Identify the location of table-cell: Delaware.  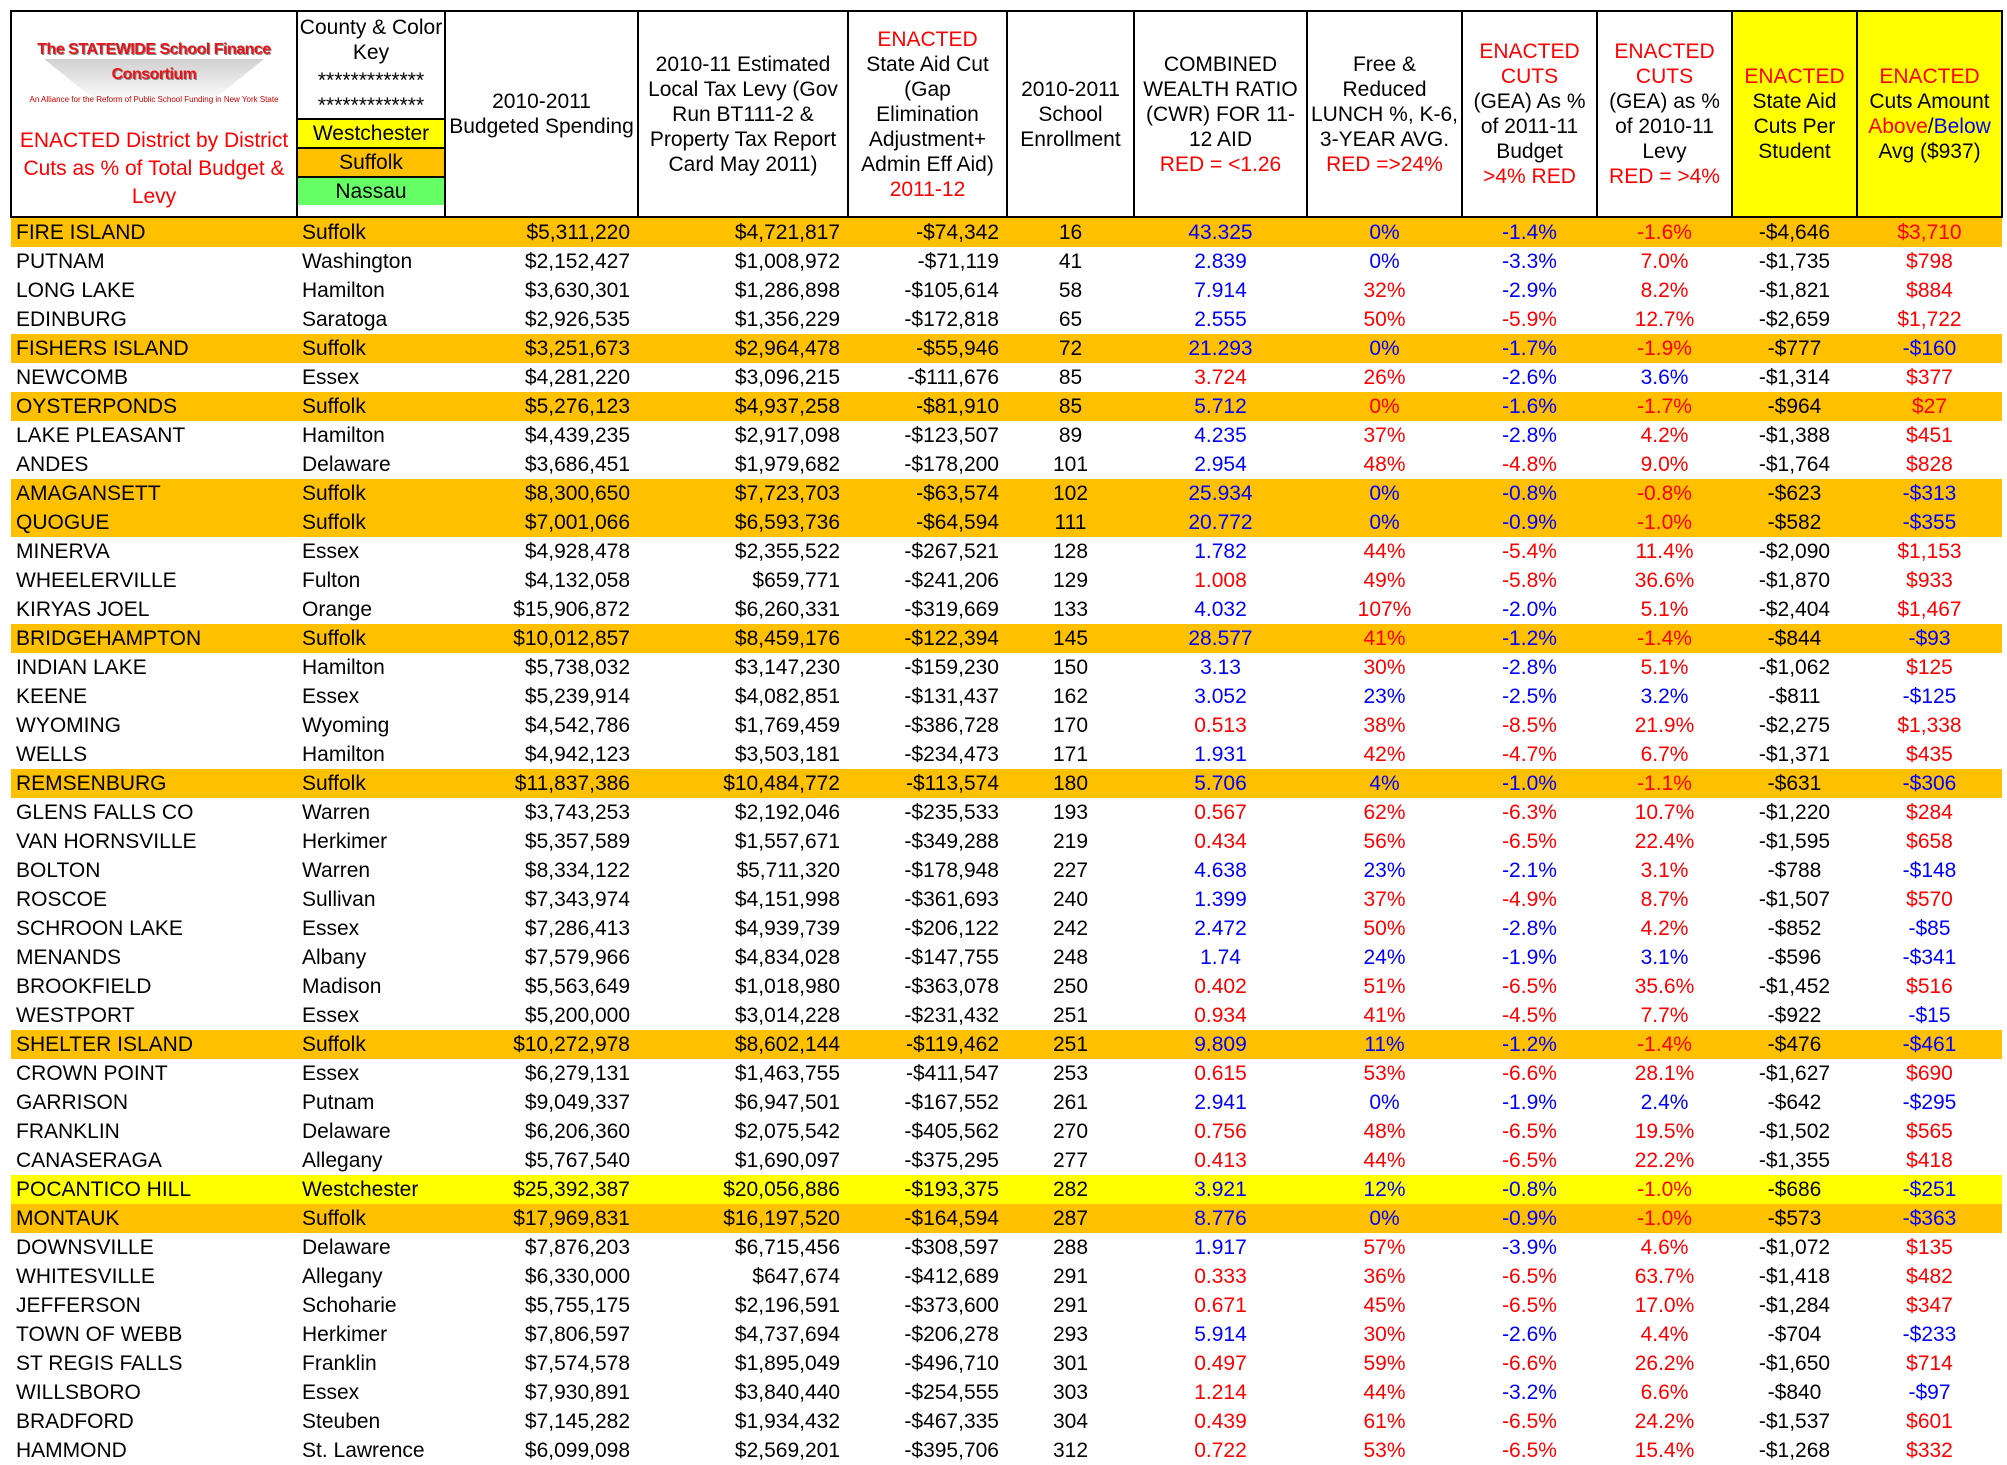
(346, 1247).